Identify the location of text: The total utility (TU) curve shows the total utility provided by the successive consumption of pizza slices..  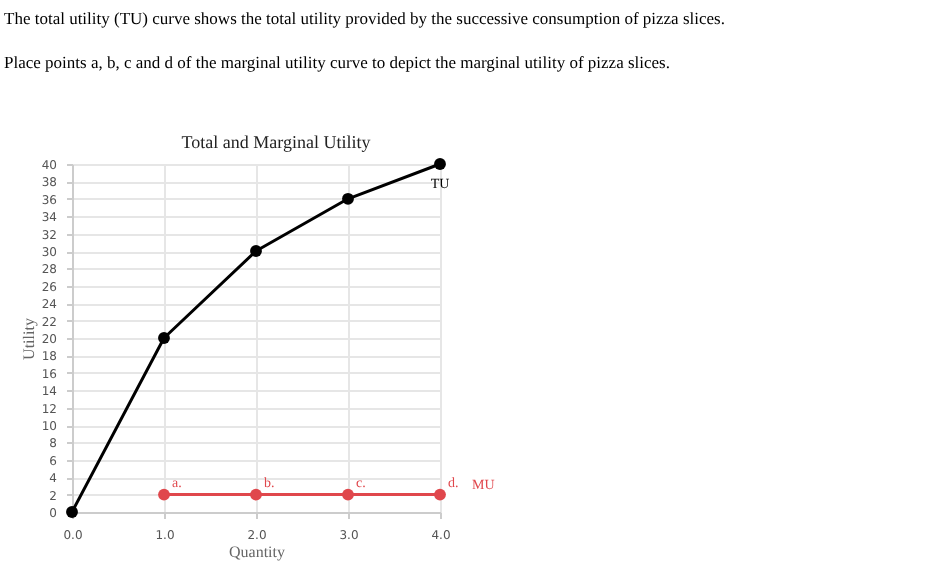
(364, 18).